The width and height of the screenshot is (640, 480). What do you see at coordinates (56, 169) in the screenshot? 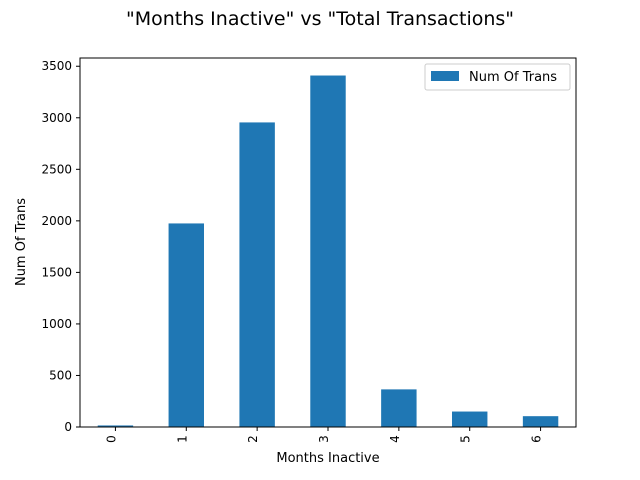
I see `y-tick-label-2500: 2500` at bounding box center [56, 169].